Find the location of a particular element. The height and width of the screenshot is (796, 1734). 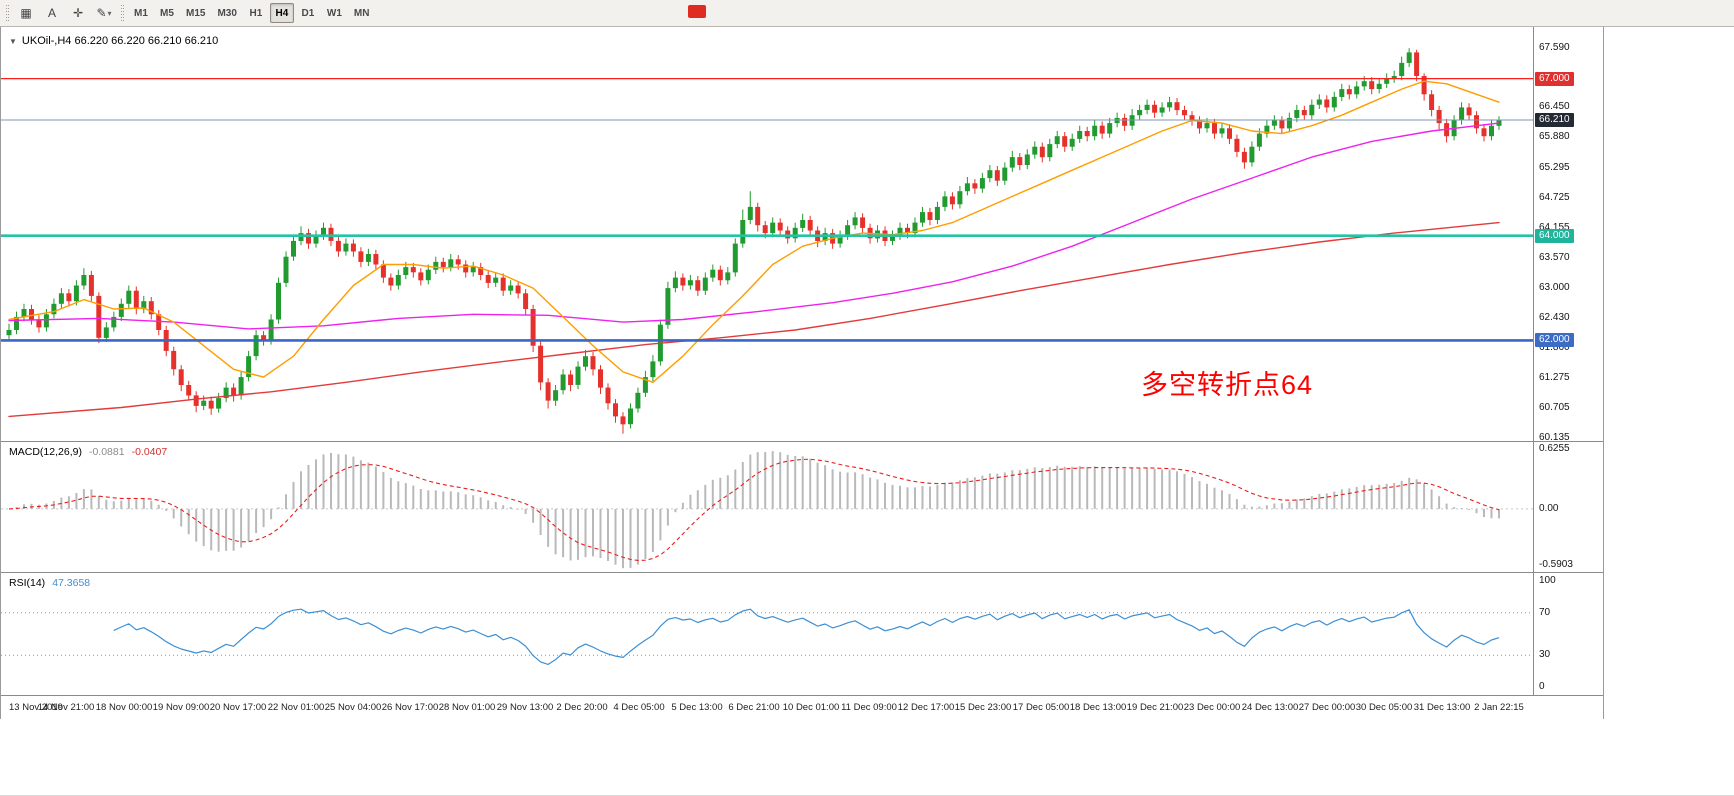

timeframe-d1-button: D1 is located at coordinates (308, 13).